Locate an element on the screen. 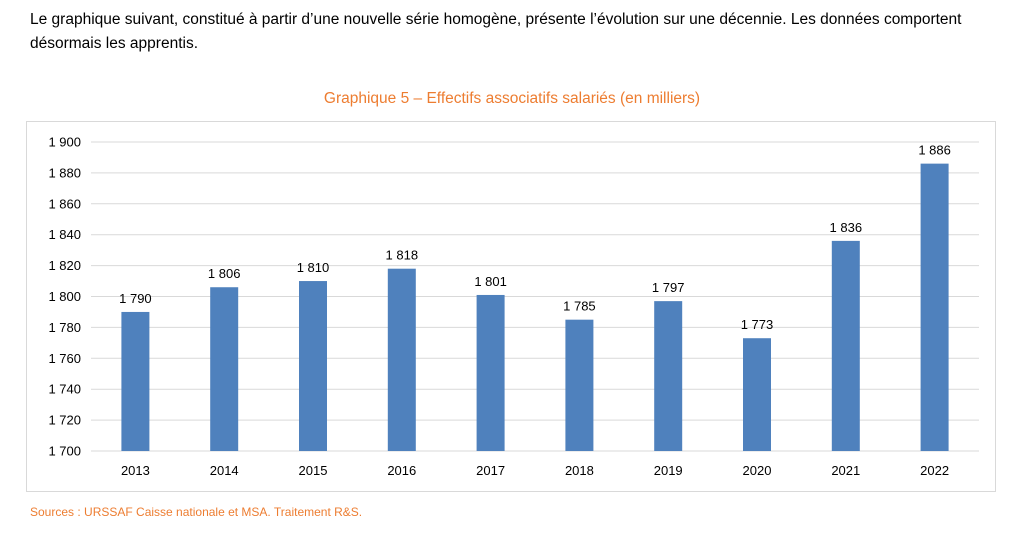 The height and width of the screenshot is (534, 1024). y-tick-label: 1 760 is located at coordinates (64, 358).